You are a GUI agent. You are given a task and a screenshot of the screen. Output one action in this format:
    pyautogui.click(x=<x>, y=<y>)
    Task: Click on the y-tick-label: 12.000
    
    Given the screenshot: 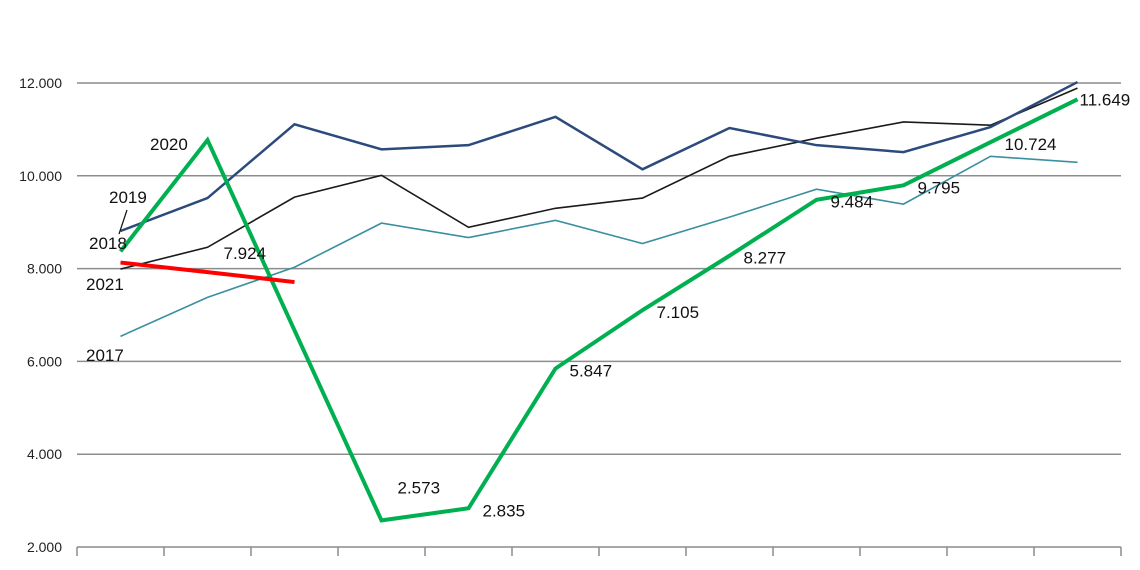 What is the action you would take?
    pyautogui.click(x=40, y=83)
    